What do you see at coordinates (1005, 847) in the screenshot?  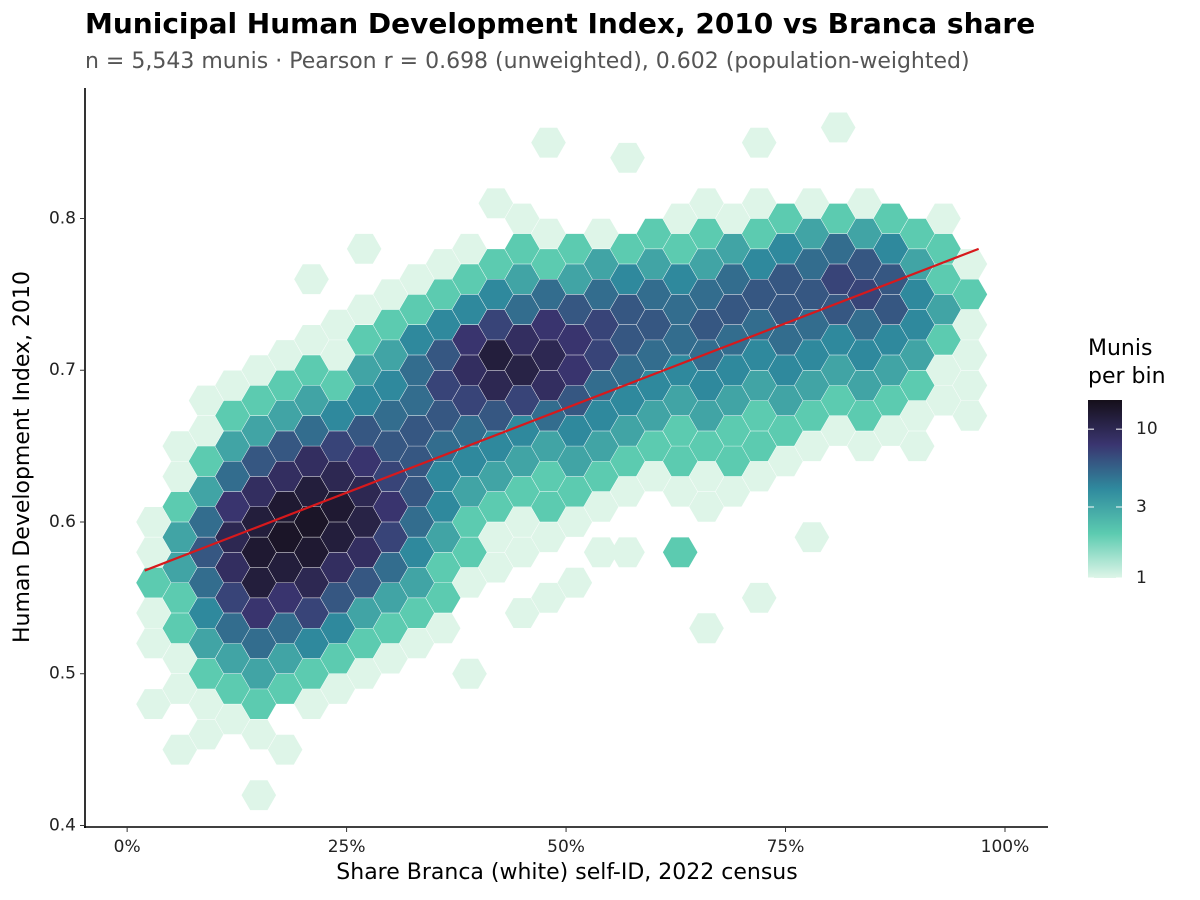 I see `x-tick-label: 100%` at bounding box center [1005, 847].